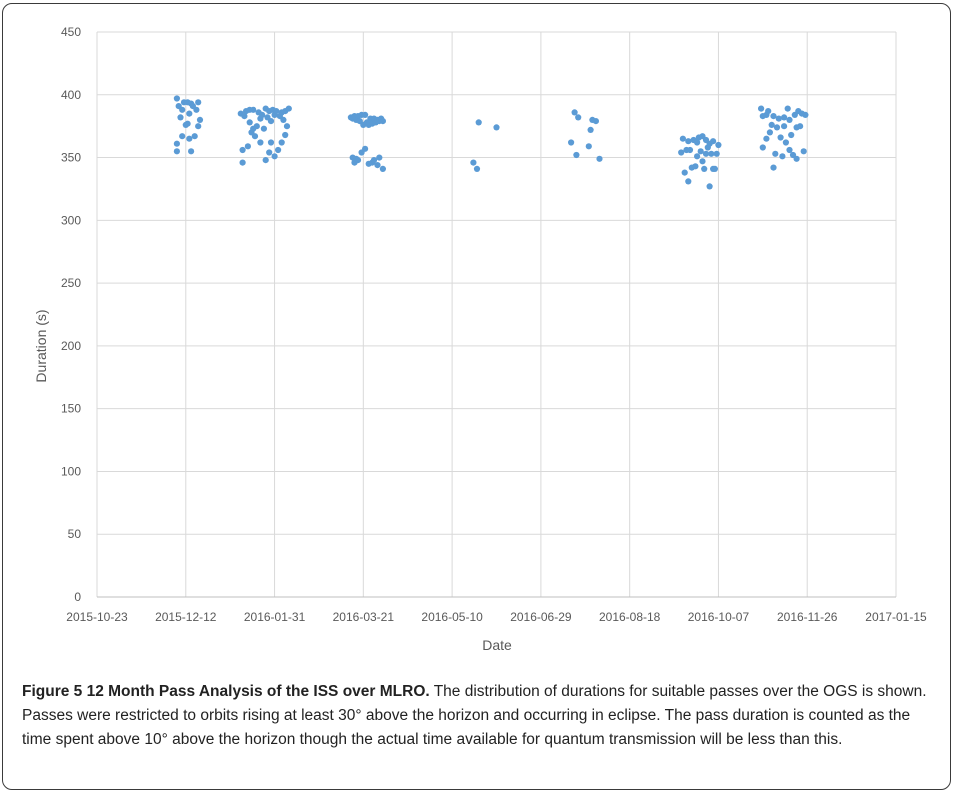  Describe the element at coordinates (71, 346) in the screenshot. I see `y-tick-label: 200` at that location.